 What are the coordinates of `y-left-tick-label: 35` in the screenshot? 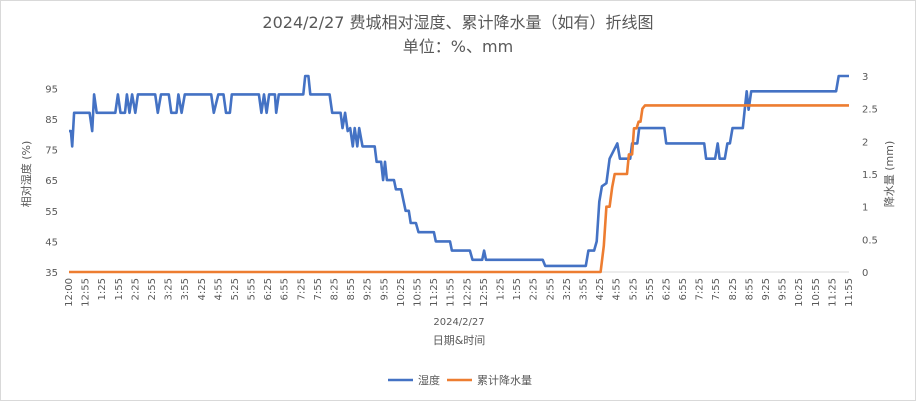 It's located at (51, 273).